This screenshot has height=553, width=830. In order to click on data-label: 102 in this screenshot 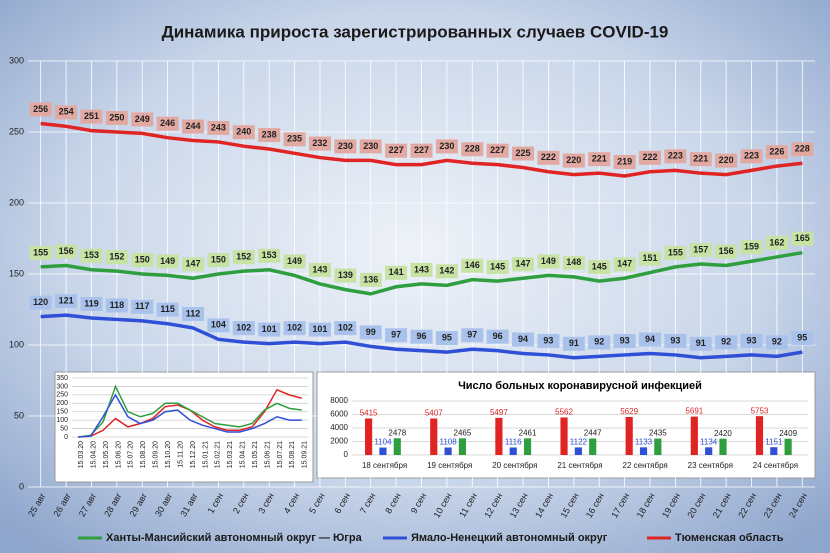, I will do `click(345, 328)`.